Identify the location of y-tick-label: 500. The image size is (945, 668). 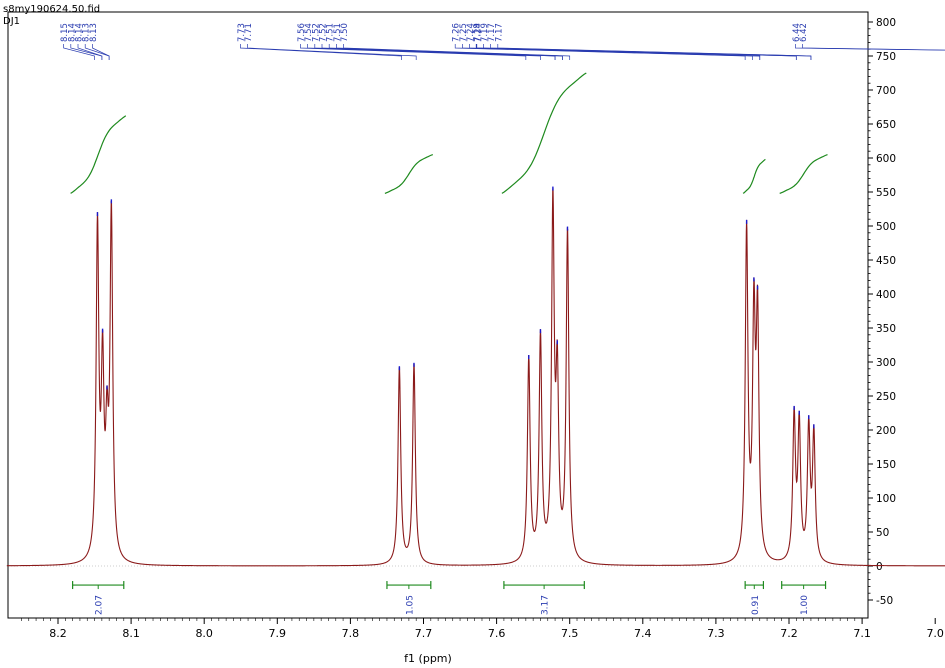
(886, 227).